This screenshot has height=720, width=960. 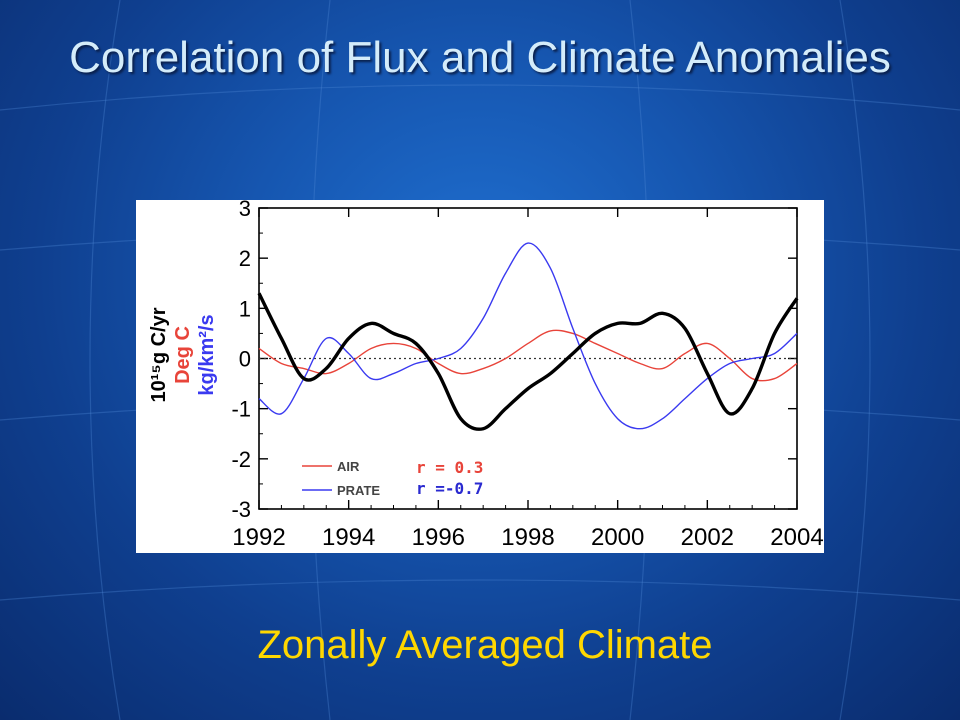 I want to click on slide-caption: Zonally Averaged Climate, so click(x=485, y=645).